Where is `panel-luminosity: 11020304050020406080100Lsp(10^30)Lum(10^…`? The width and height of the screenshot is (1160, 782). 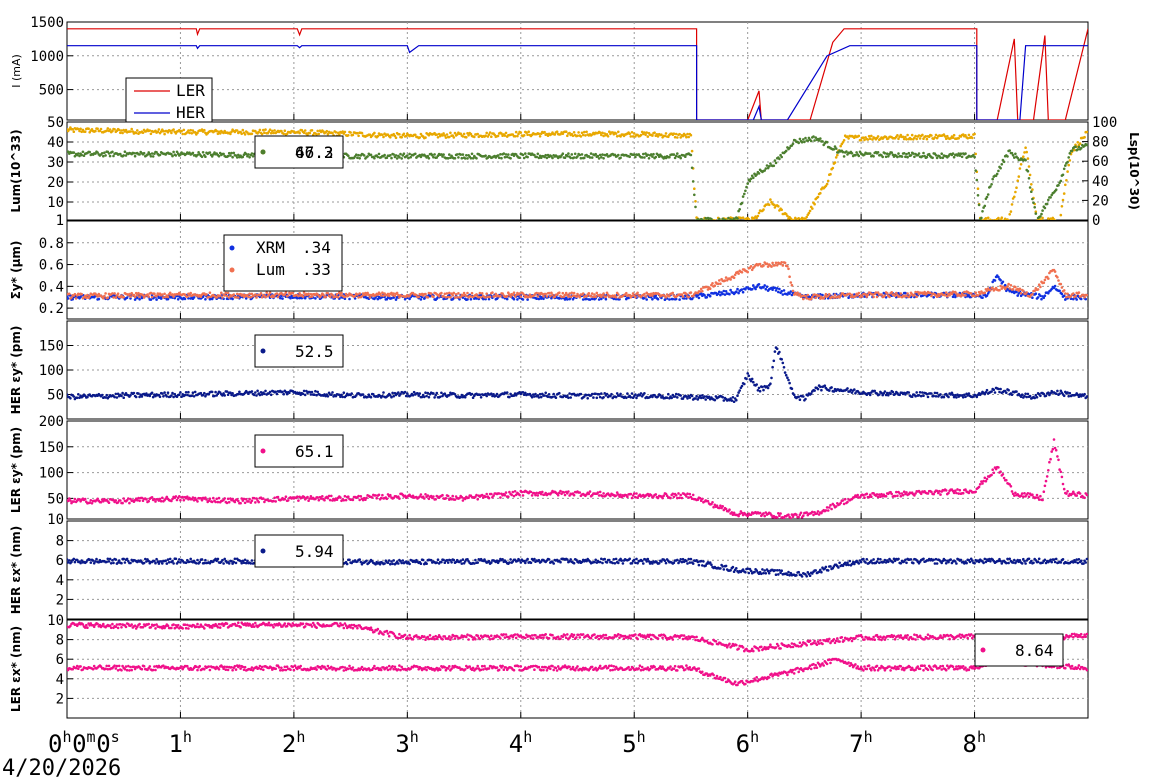 panel-luminosity: 11020304050020406080100Lsp(10^30)Lum(10^… is located at coordinates (575, 172).